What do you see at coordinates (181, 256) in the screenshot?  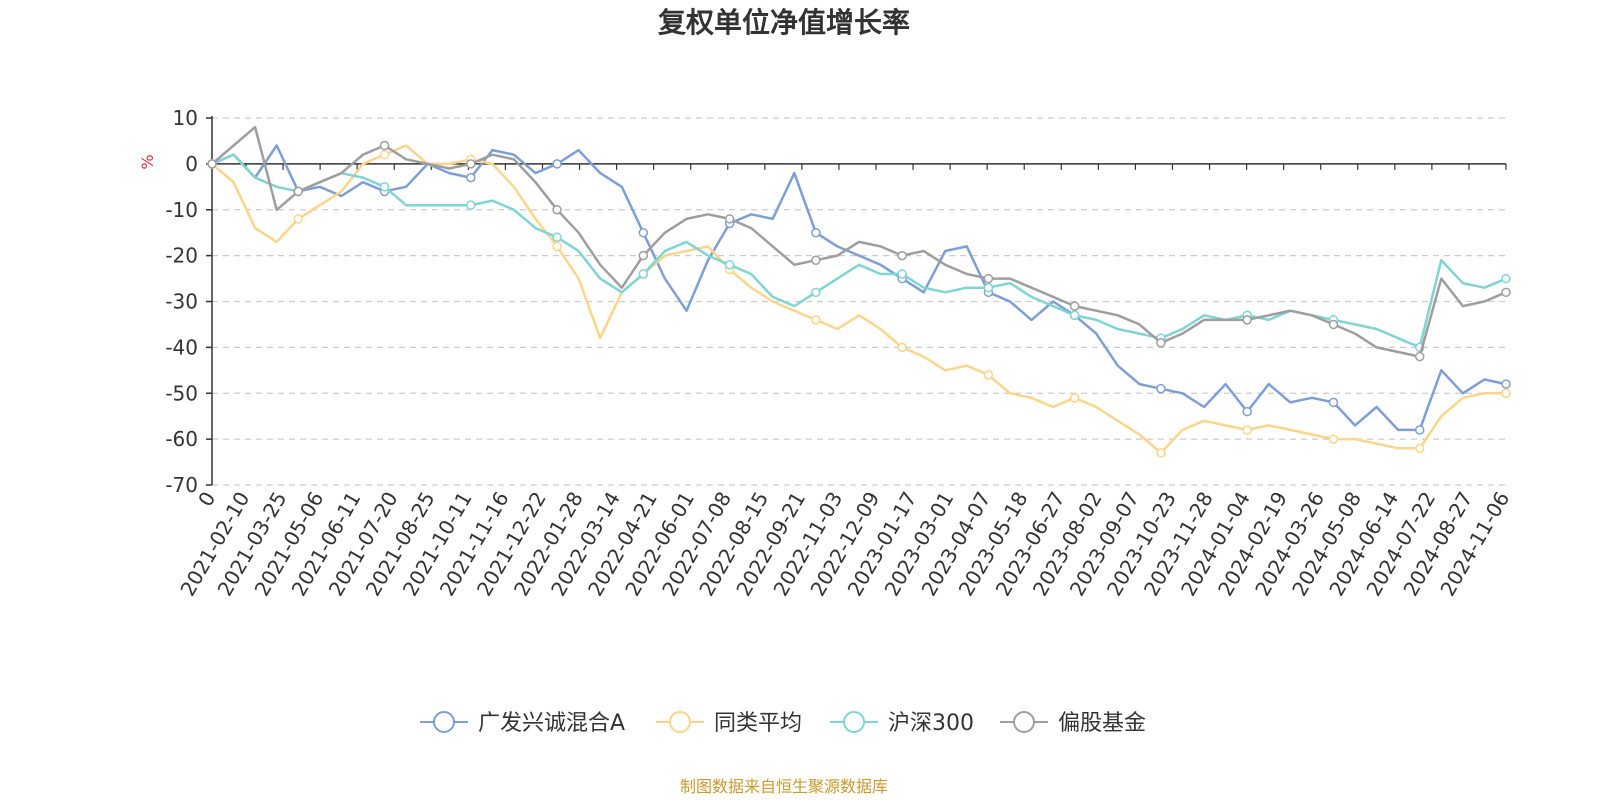 I see `y-tick-label: -20` at bounding box center [181, 256].